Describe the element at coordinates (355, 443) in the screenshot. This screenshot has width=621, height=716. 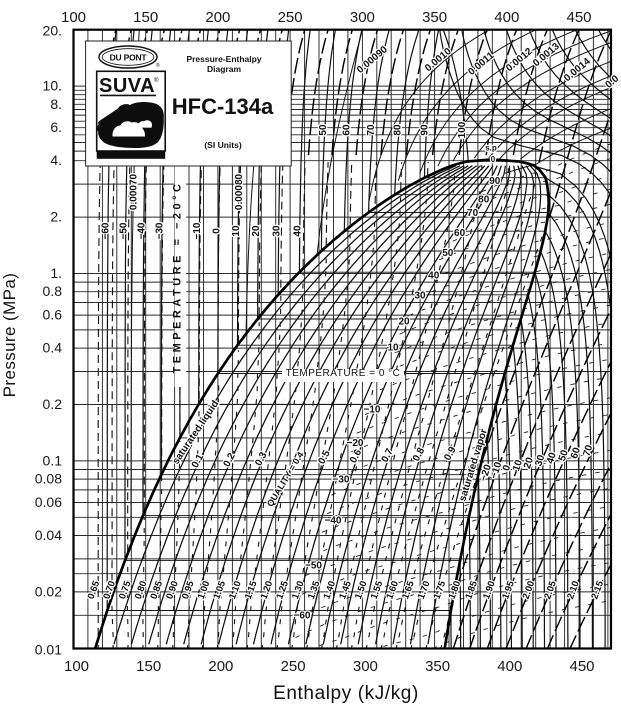
I see `svg-text: −20` at that location.